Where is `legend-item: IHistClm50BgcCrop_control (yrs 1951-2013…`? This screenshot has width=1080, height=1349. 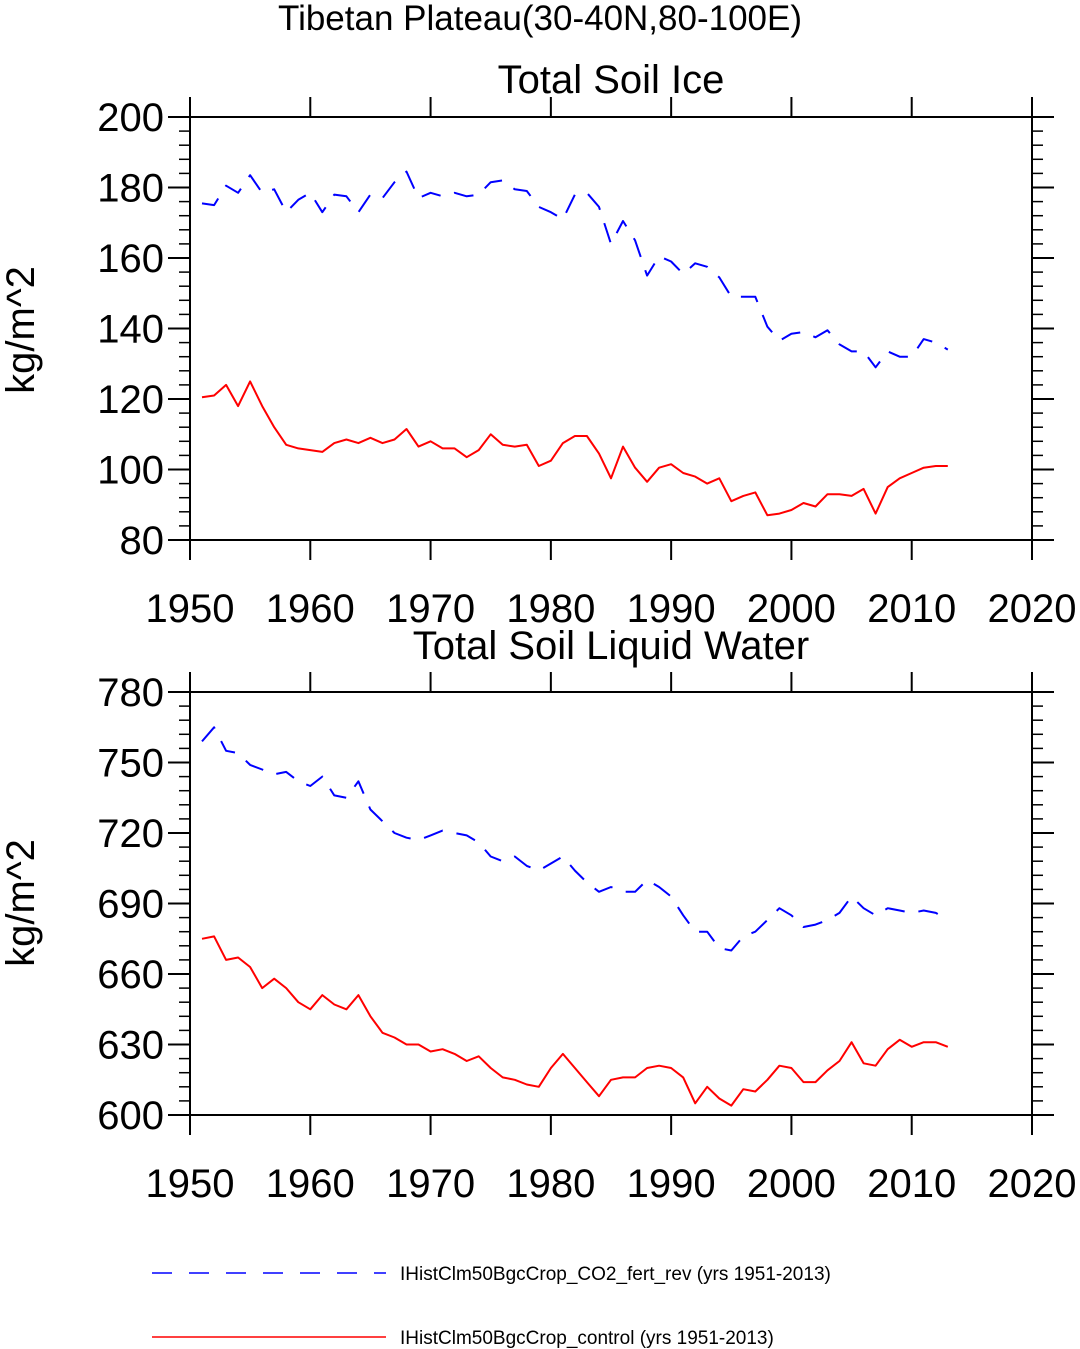 legend-item: IHistClm50BgcCrop_control (yrs 1951-2013… is located at coordinates (463, 1338).